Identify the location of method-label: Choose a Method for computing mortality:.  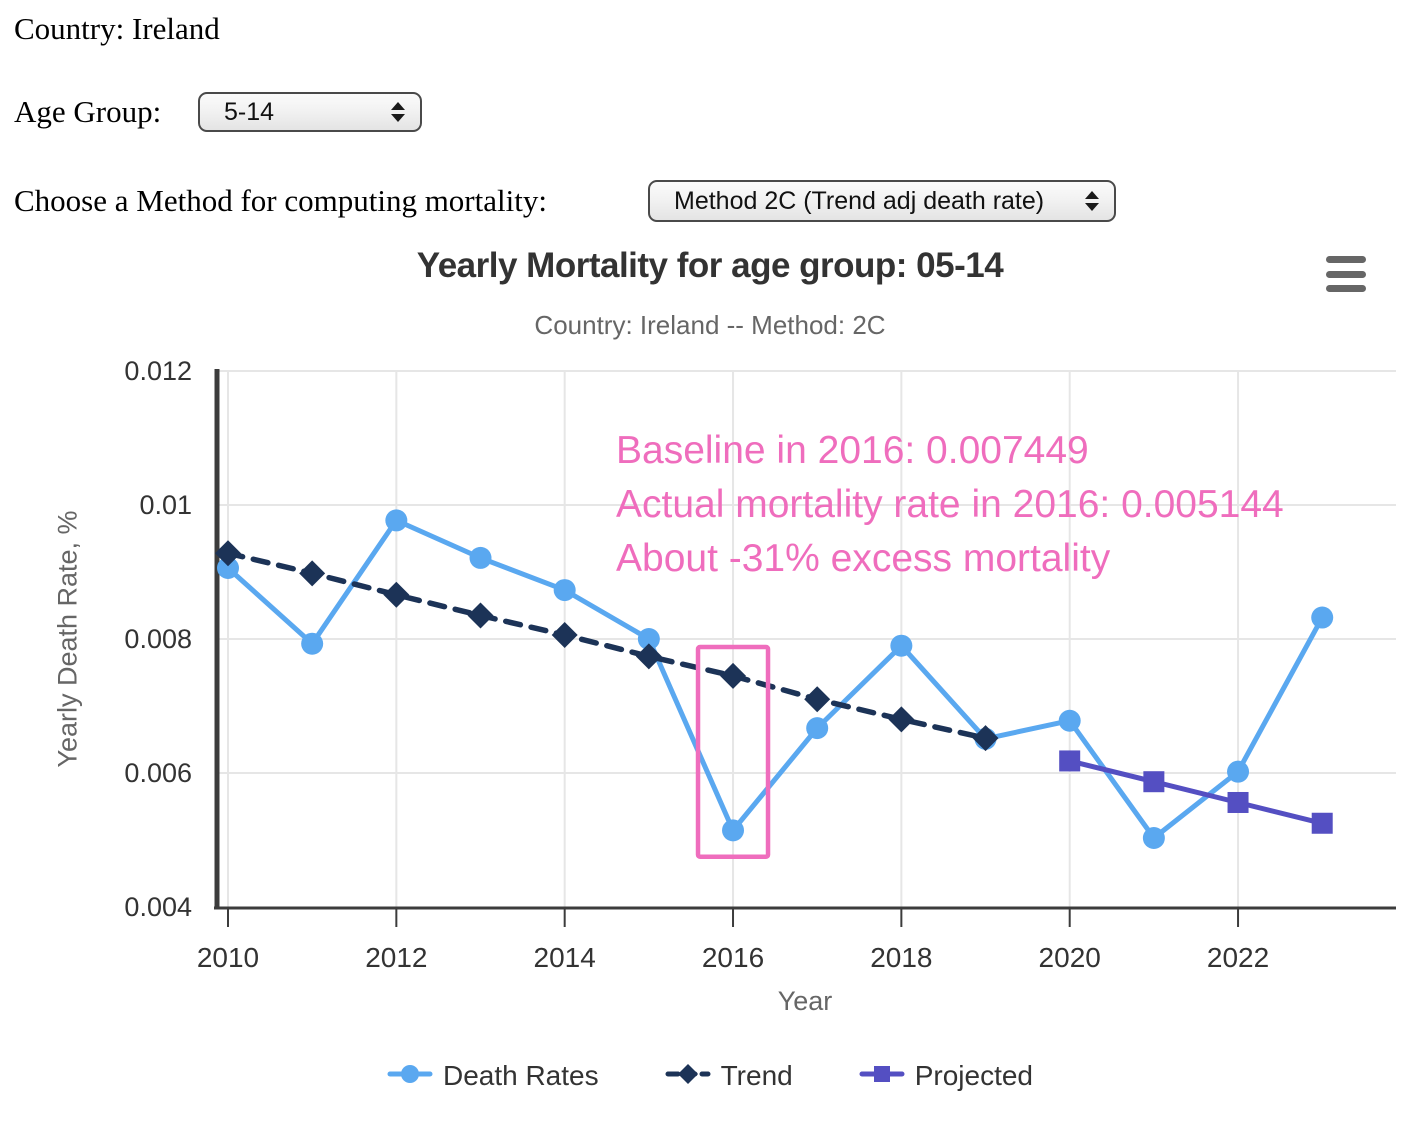
(280, 200).